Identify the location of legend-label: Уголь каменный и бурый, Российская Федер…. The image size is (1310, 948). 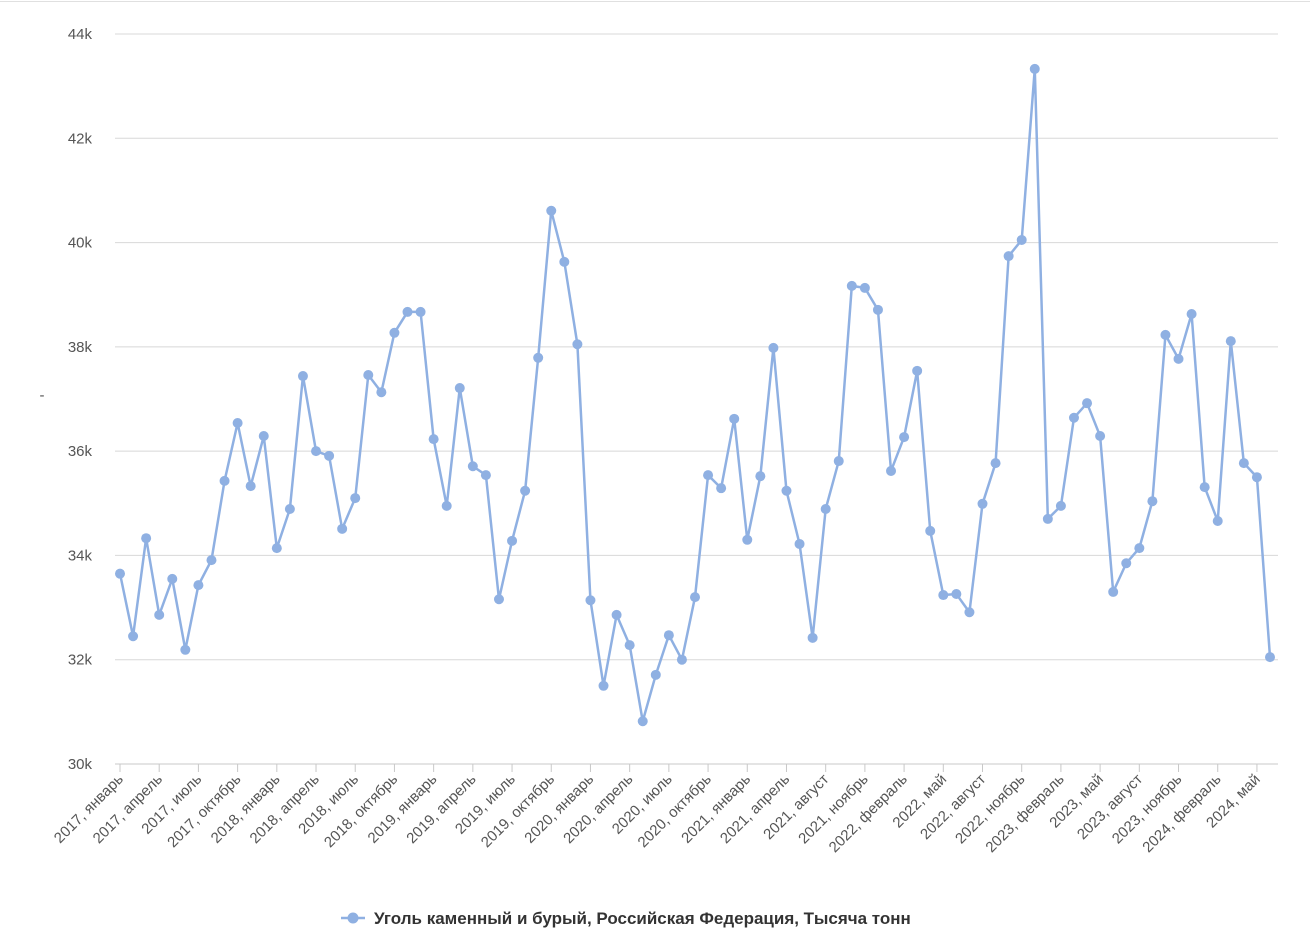
(642, 918).